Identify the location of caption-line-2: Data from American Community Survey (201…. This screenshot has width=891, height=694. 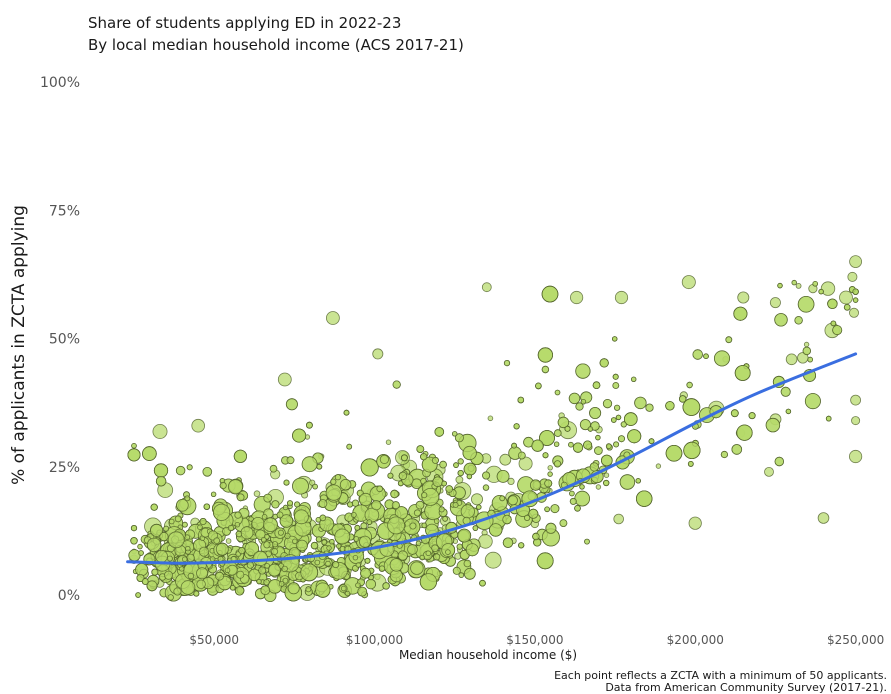
(746, 687).